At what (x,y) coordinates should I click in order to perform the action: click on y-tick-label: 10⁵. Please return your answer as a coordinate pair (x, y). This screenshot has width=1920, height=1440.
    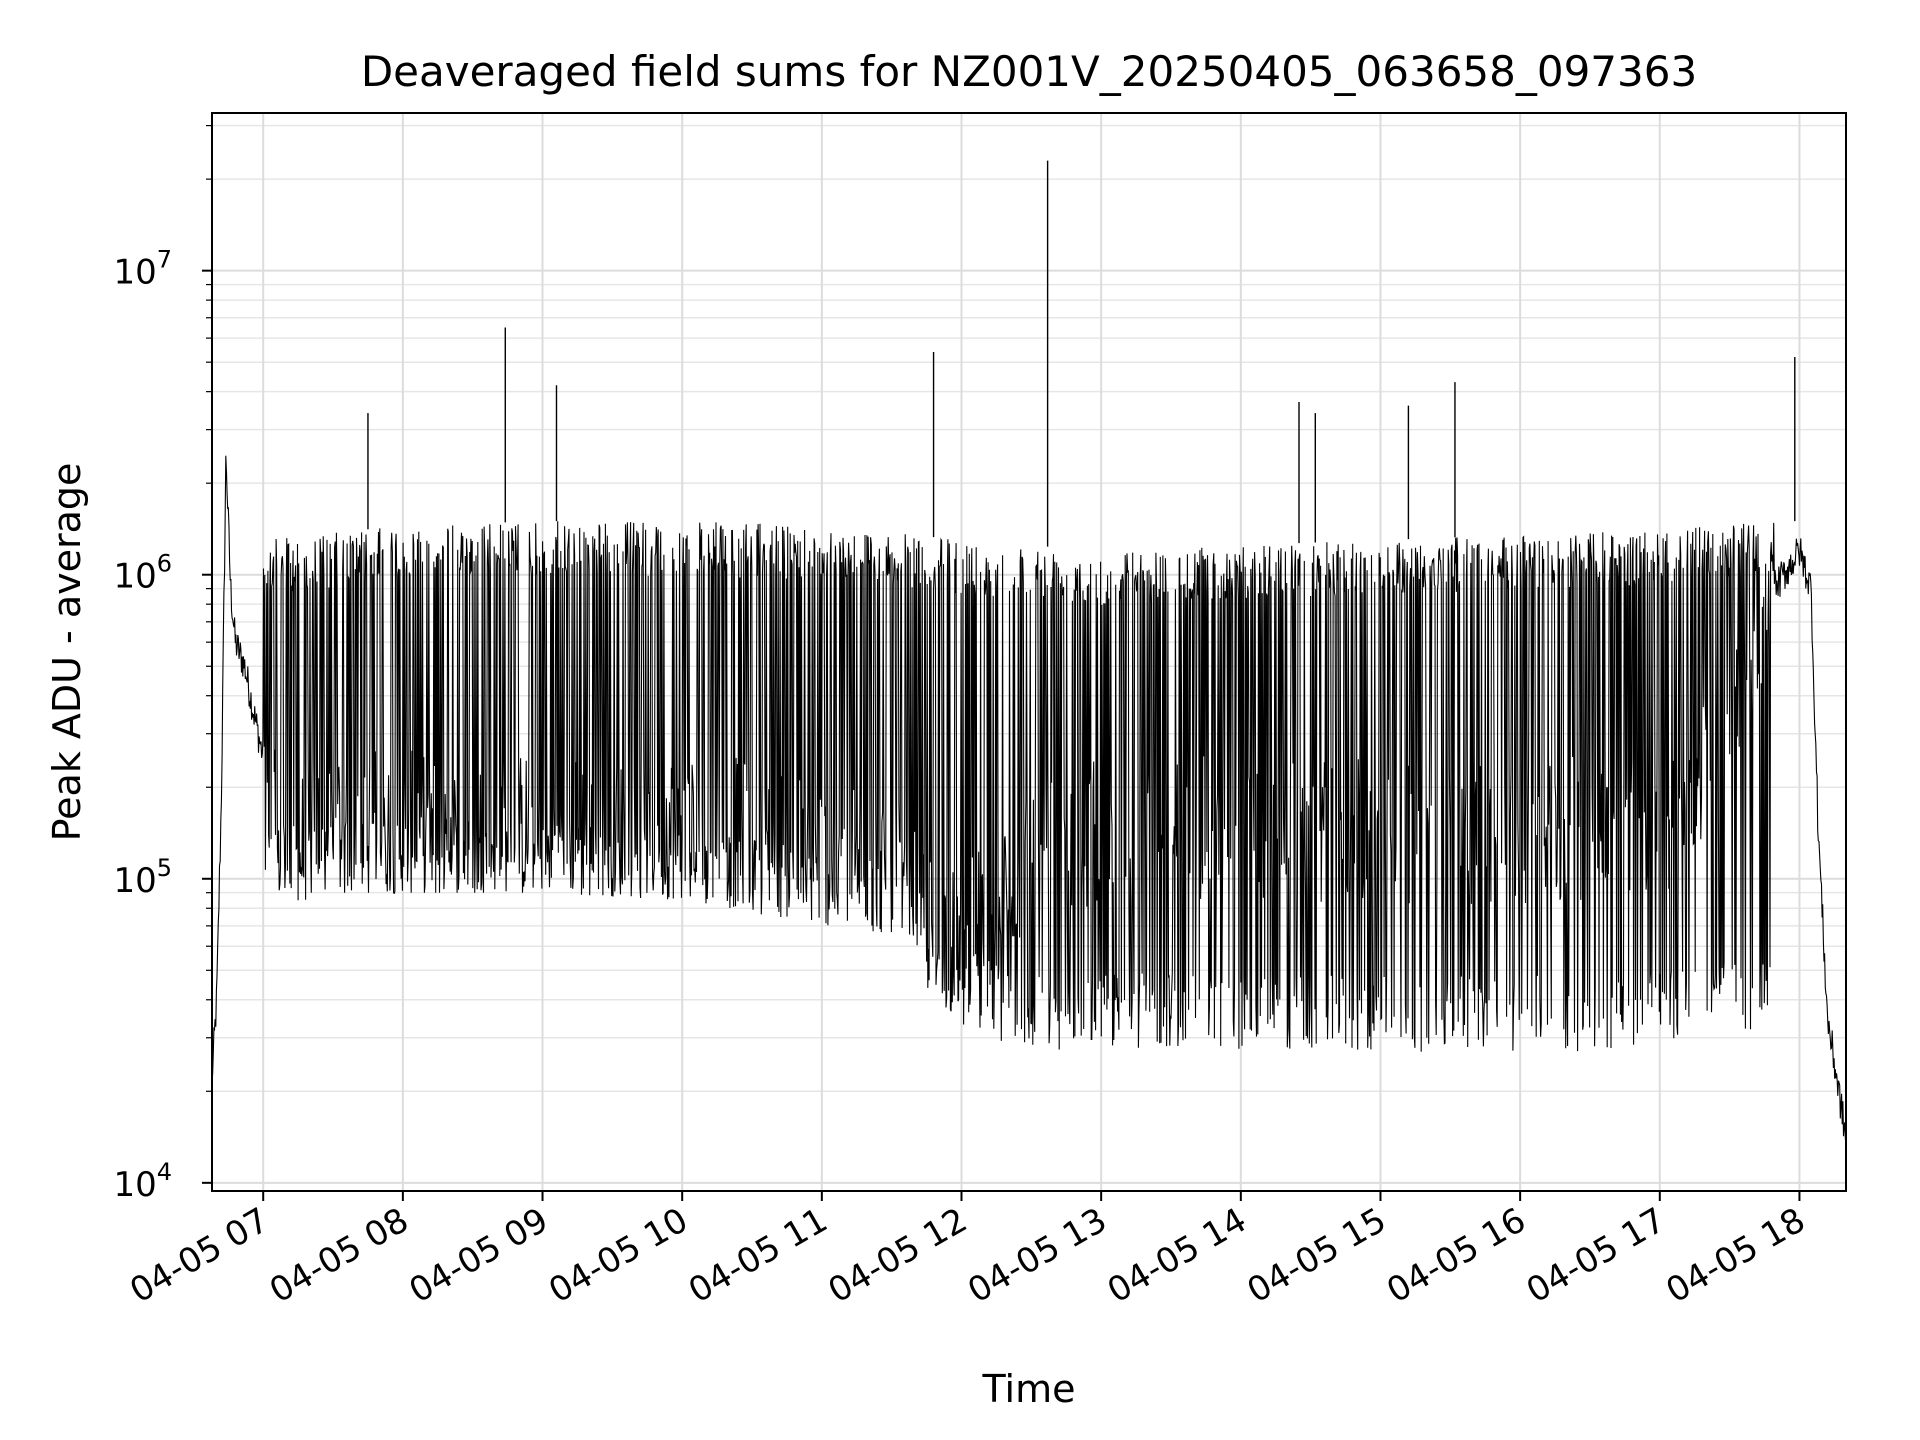
    Looking at the image, I should click on (142, 877).